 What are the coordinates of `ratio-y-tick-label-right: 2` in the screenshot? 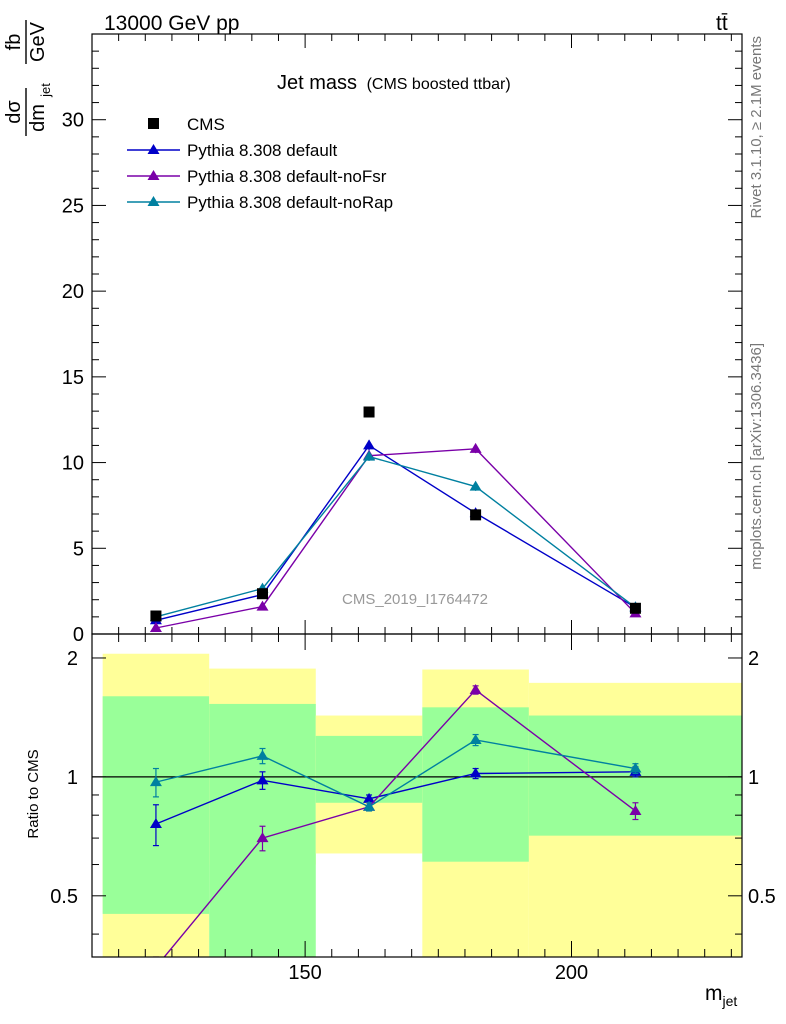 It's located at (753, 659).